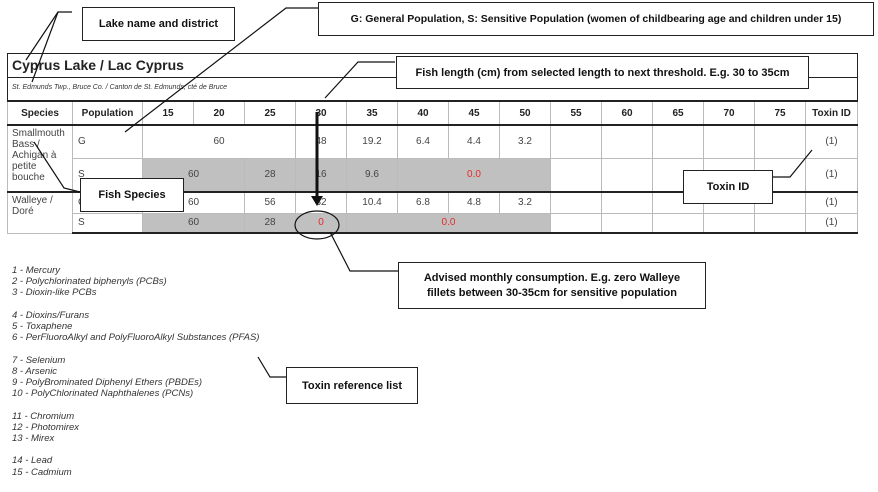  I want to click on header-toxin-id: Toxin ID, so click(831, 113).